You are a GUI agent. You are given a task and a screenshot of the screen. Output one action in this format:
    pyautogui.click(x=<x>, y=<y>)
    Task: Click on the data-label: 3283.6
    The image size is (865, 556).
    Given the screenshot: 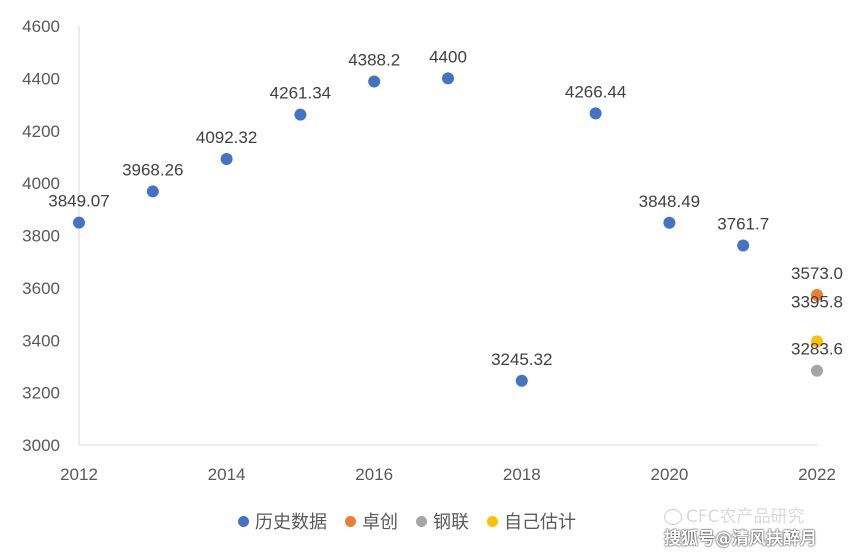 What is the action you would take?
    pyautogui.click(x=817, y=349)
    